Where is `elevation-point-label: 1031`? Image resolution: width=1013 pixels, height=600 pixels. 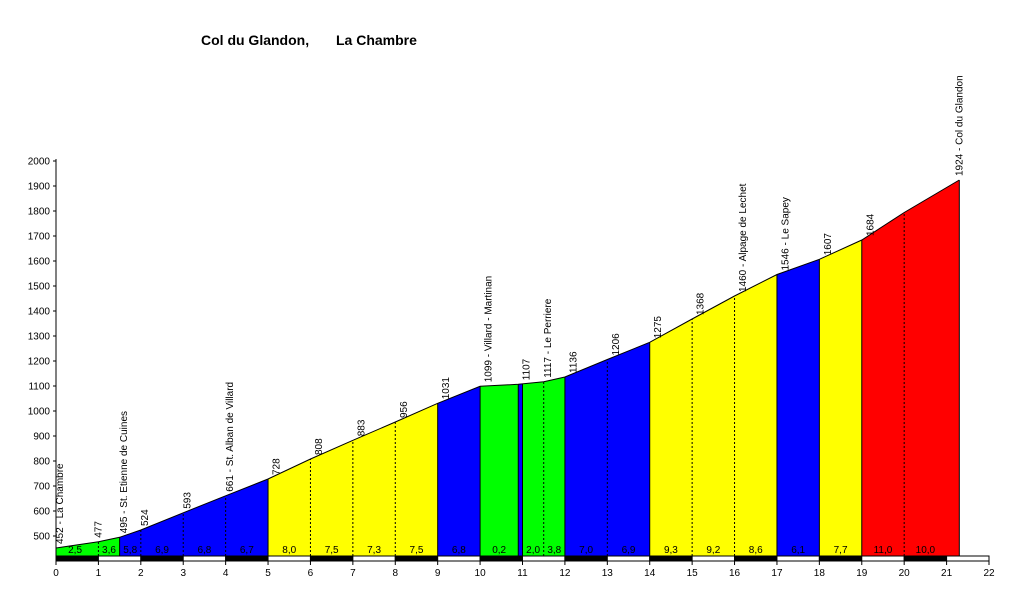 elevation-point-label: 1031 is located at coordinates (446, 388).